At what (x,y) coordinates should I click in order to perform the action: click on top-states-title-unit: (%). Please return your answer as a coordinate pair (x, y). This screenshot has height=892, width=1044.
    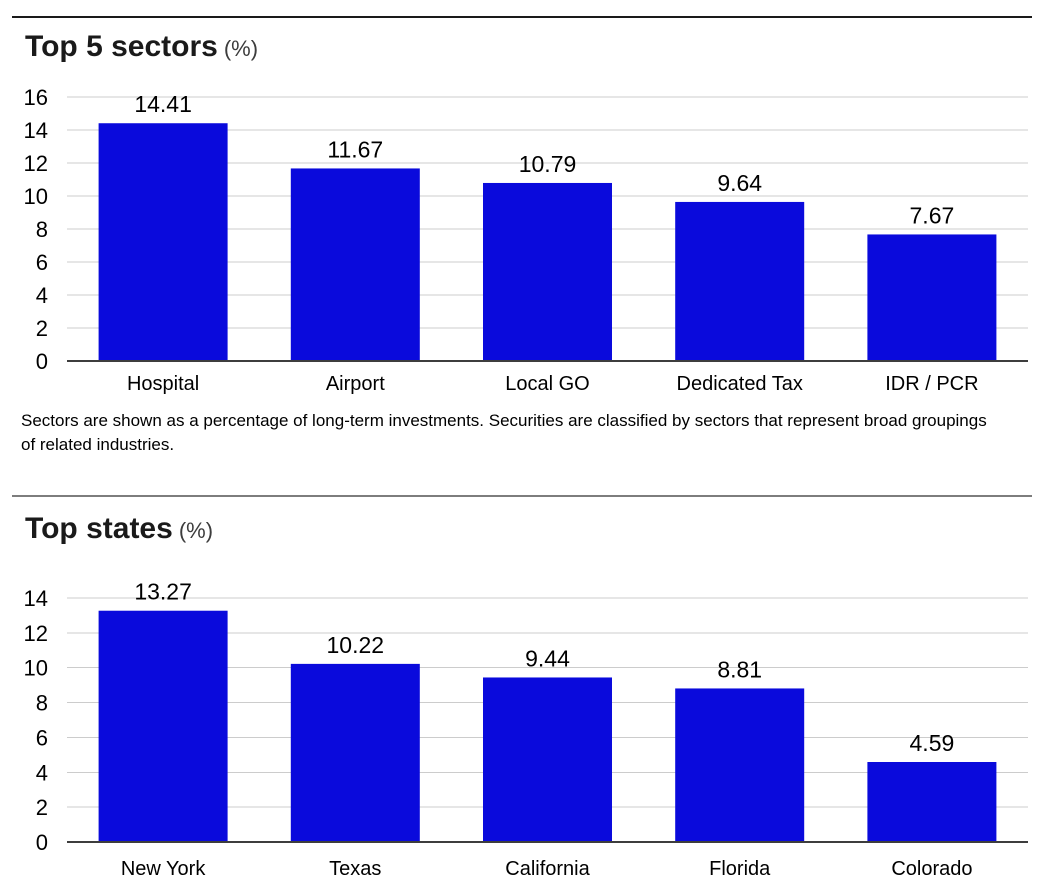
    Looking at the image, I should click on (196, 530).